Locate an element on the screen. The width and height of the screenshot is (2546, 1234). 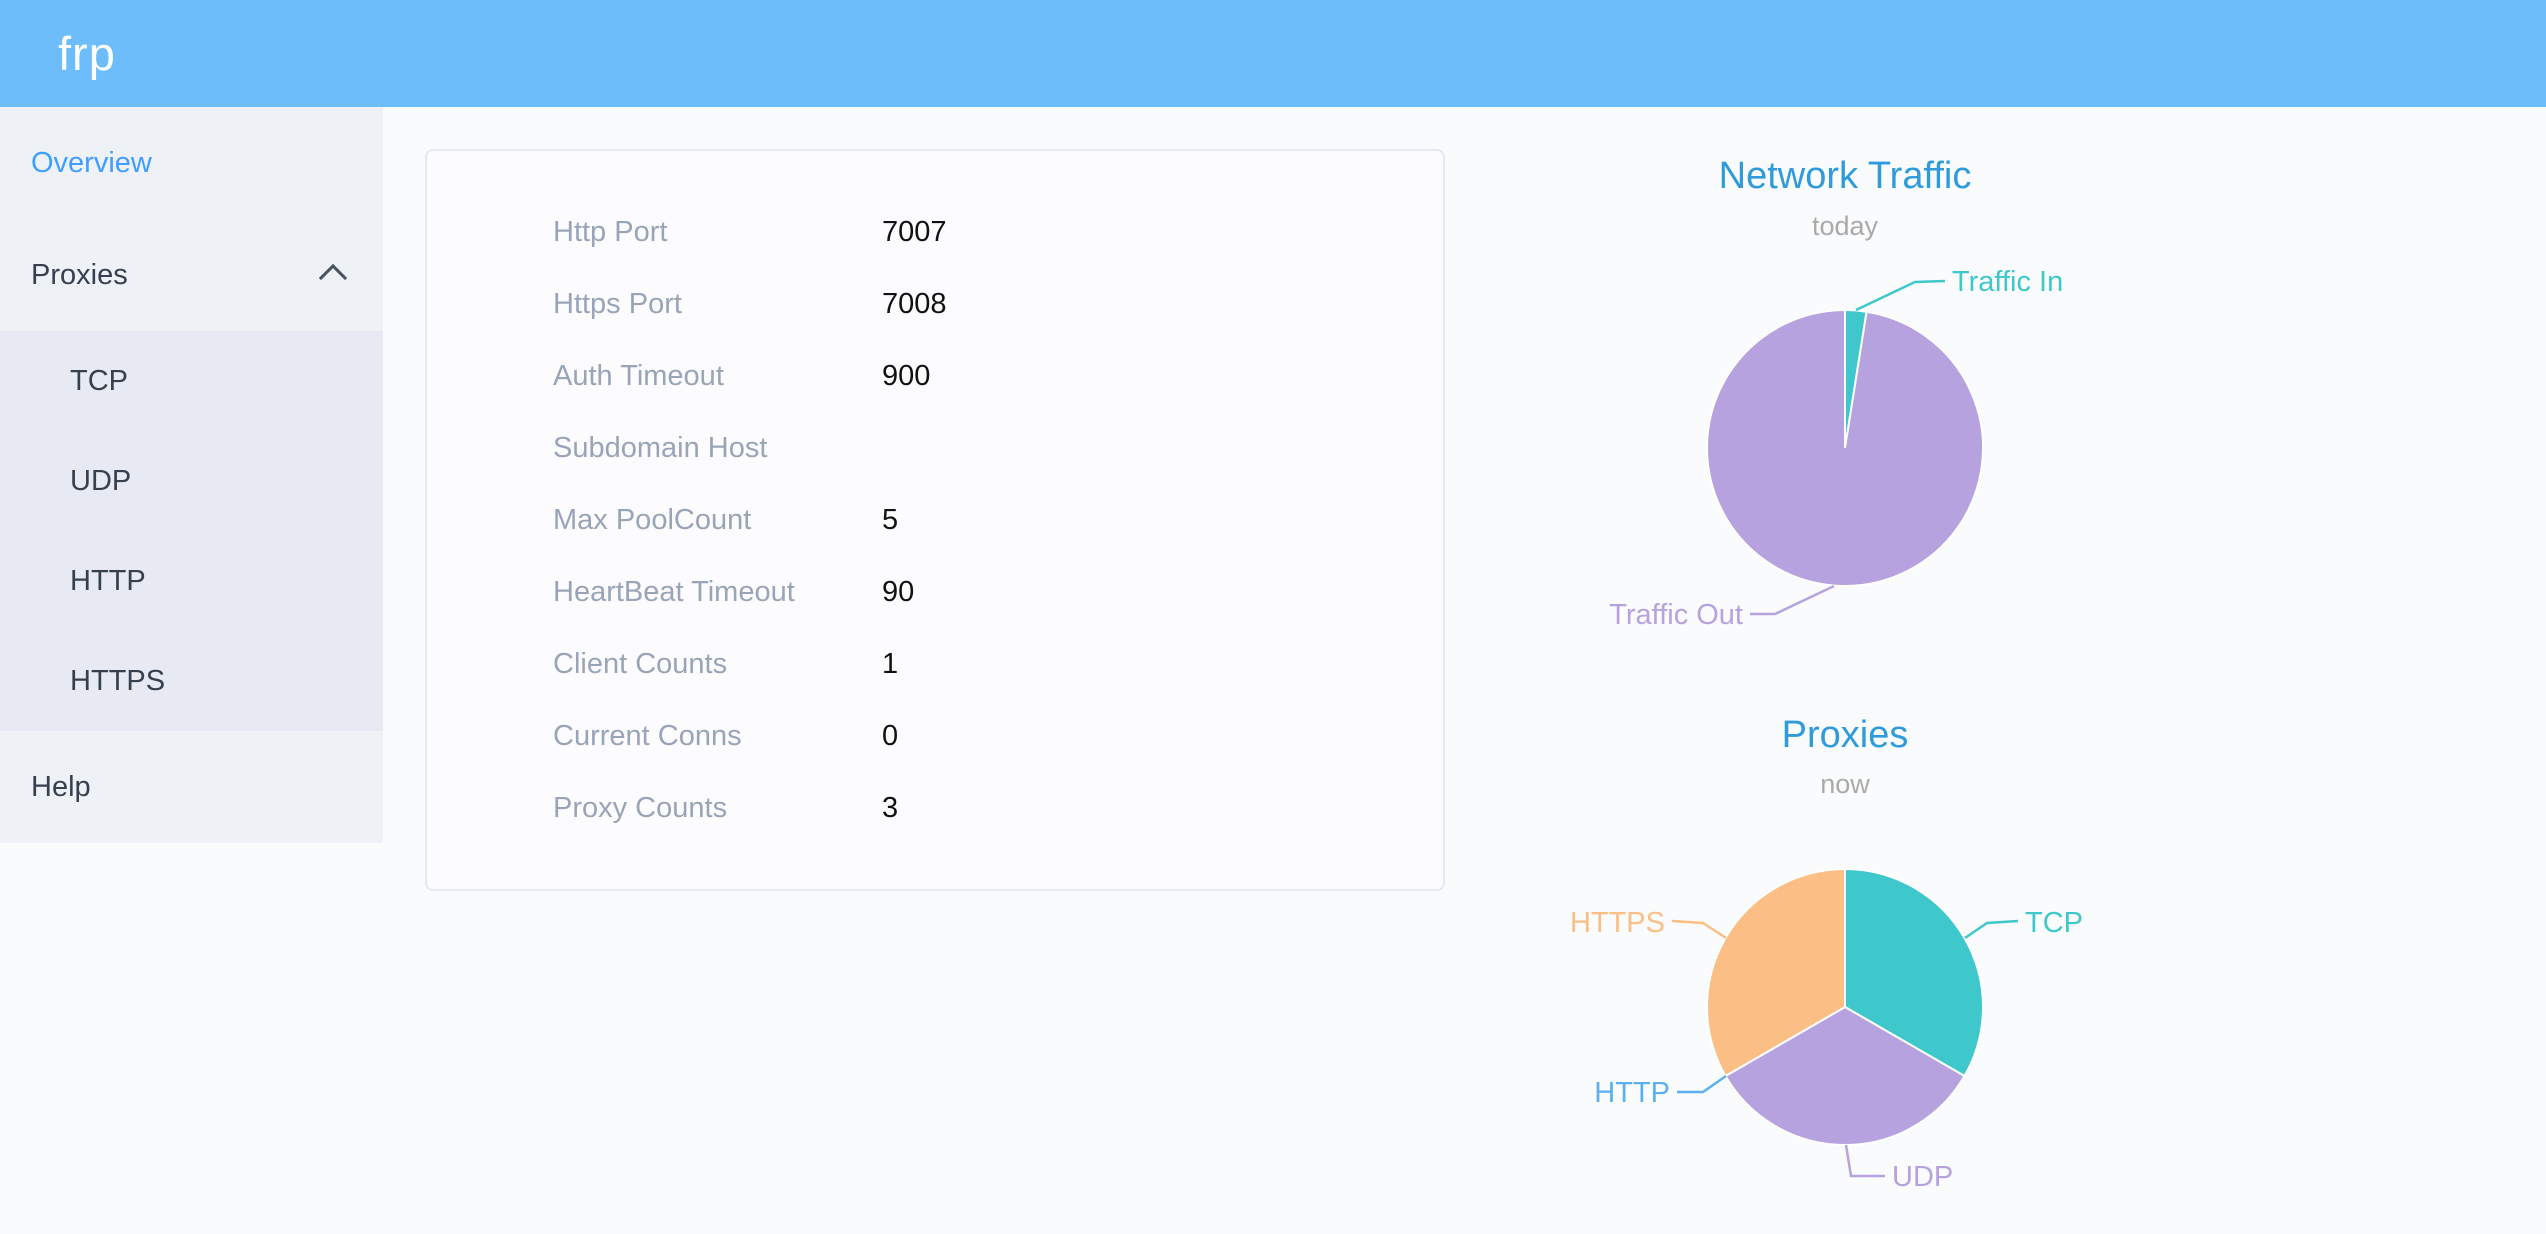
sidebar-nav: Overview Proxies TCP UDP HTTP HTTPS Help is located at coordinates (191, 475).